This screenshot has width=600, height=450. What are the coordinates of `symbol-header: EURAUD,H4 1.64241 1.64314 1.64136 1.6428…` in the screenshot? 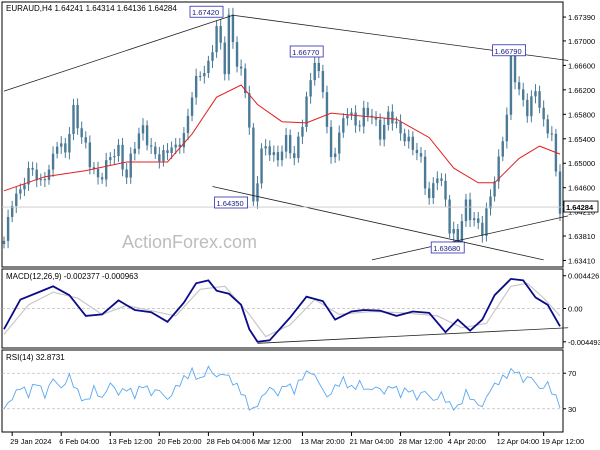 It's located at (91, 8).